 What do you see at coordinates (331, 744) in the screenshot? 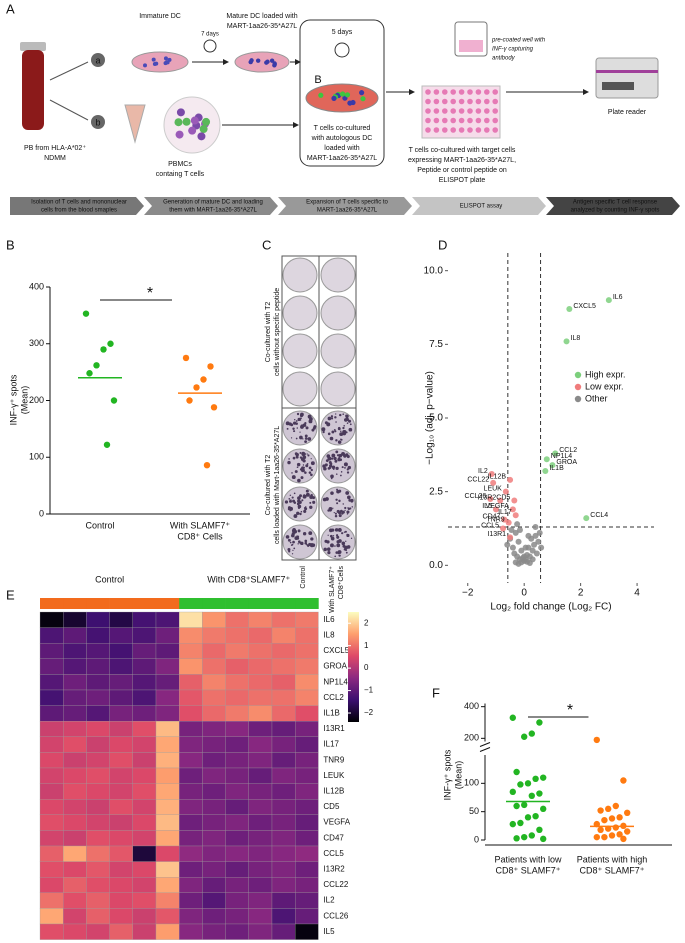
I see `row-label: IL17` at bounding box center [331, 744].